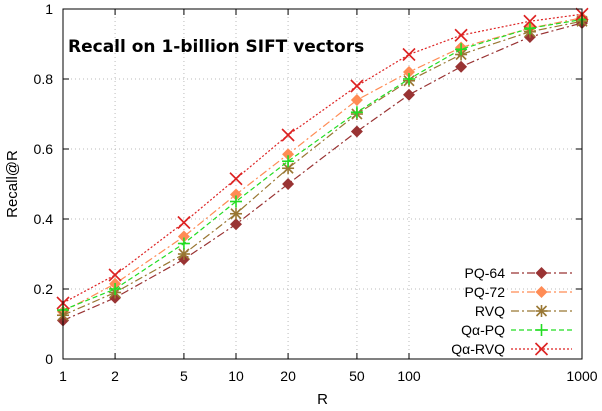 The height and width of the screenshot is (411, 602). I want to click on legend-label: RVQ, so click(490, 311).